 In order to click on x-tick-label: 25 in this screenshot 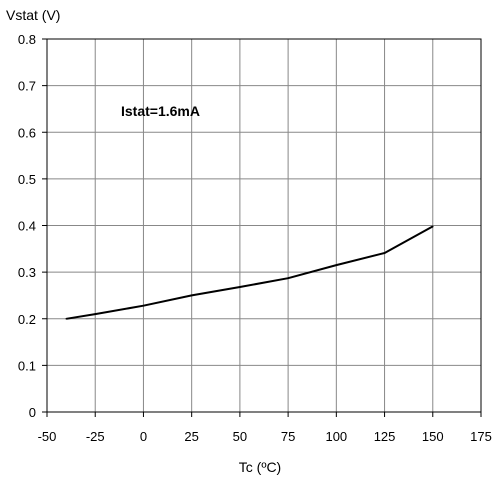, I will do `click(191, 436)`.